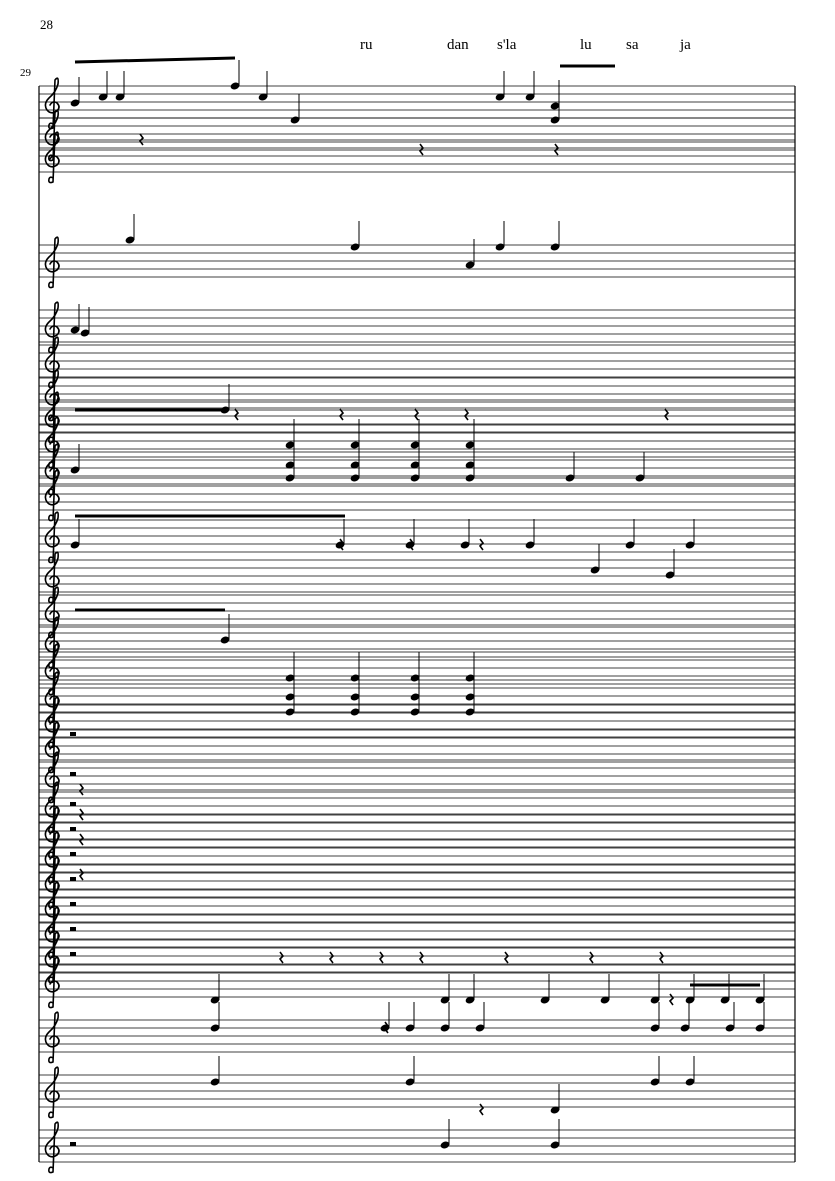 Image resolution: width=835 pixels, height=1181 pixels. Describe the element at coordinates (632, 45) in the screenshot. I see `lyric-syllable: sa` at that location.